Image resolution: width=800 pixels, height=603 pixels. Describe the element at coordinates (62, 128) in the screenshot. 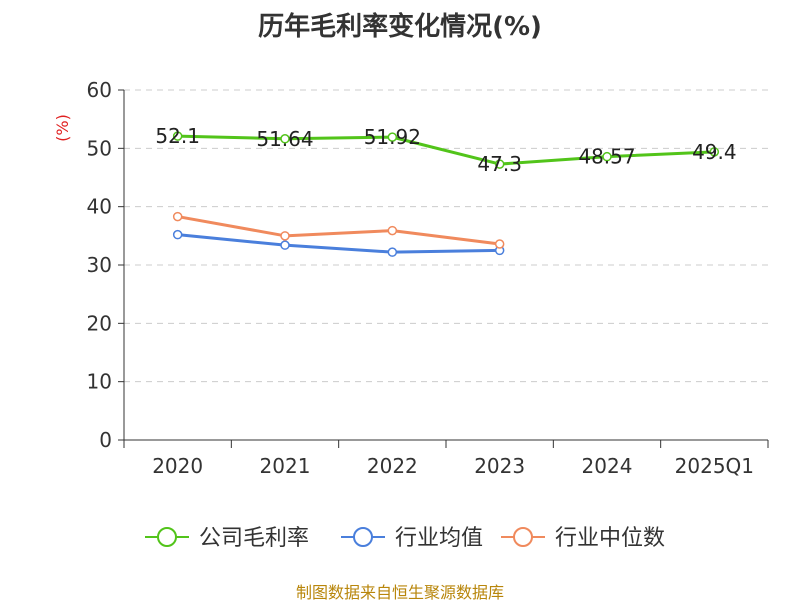

I see `y-axis-label: (%)` at that location.